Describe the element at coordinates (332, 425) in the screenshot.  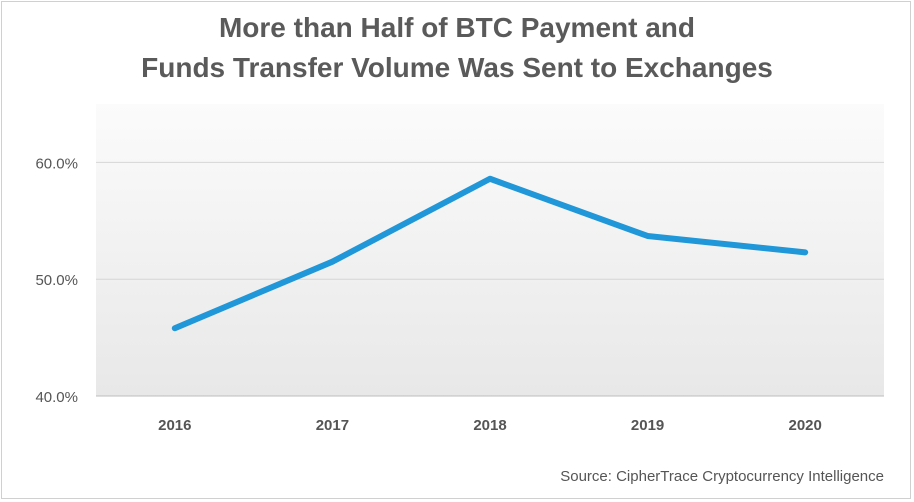
I see `x-tick-label: 2017` at that location.